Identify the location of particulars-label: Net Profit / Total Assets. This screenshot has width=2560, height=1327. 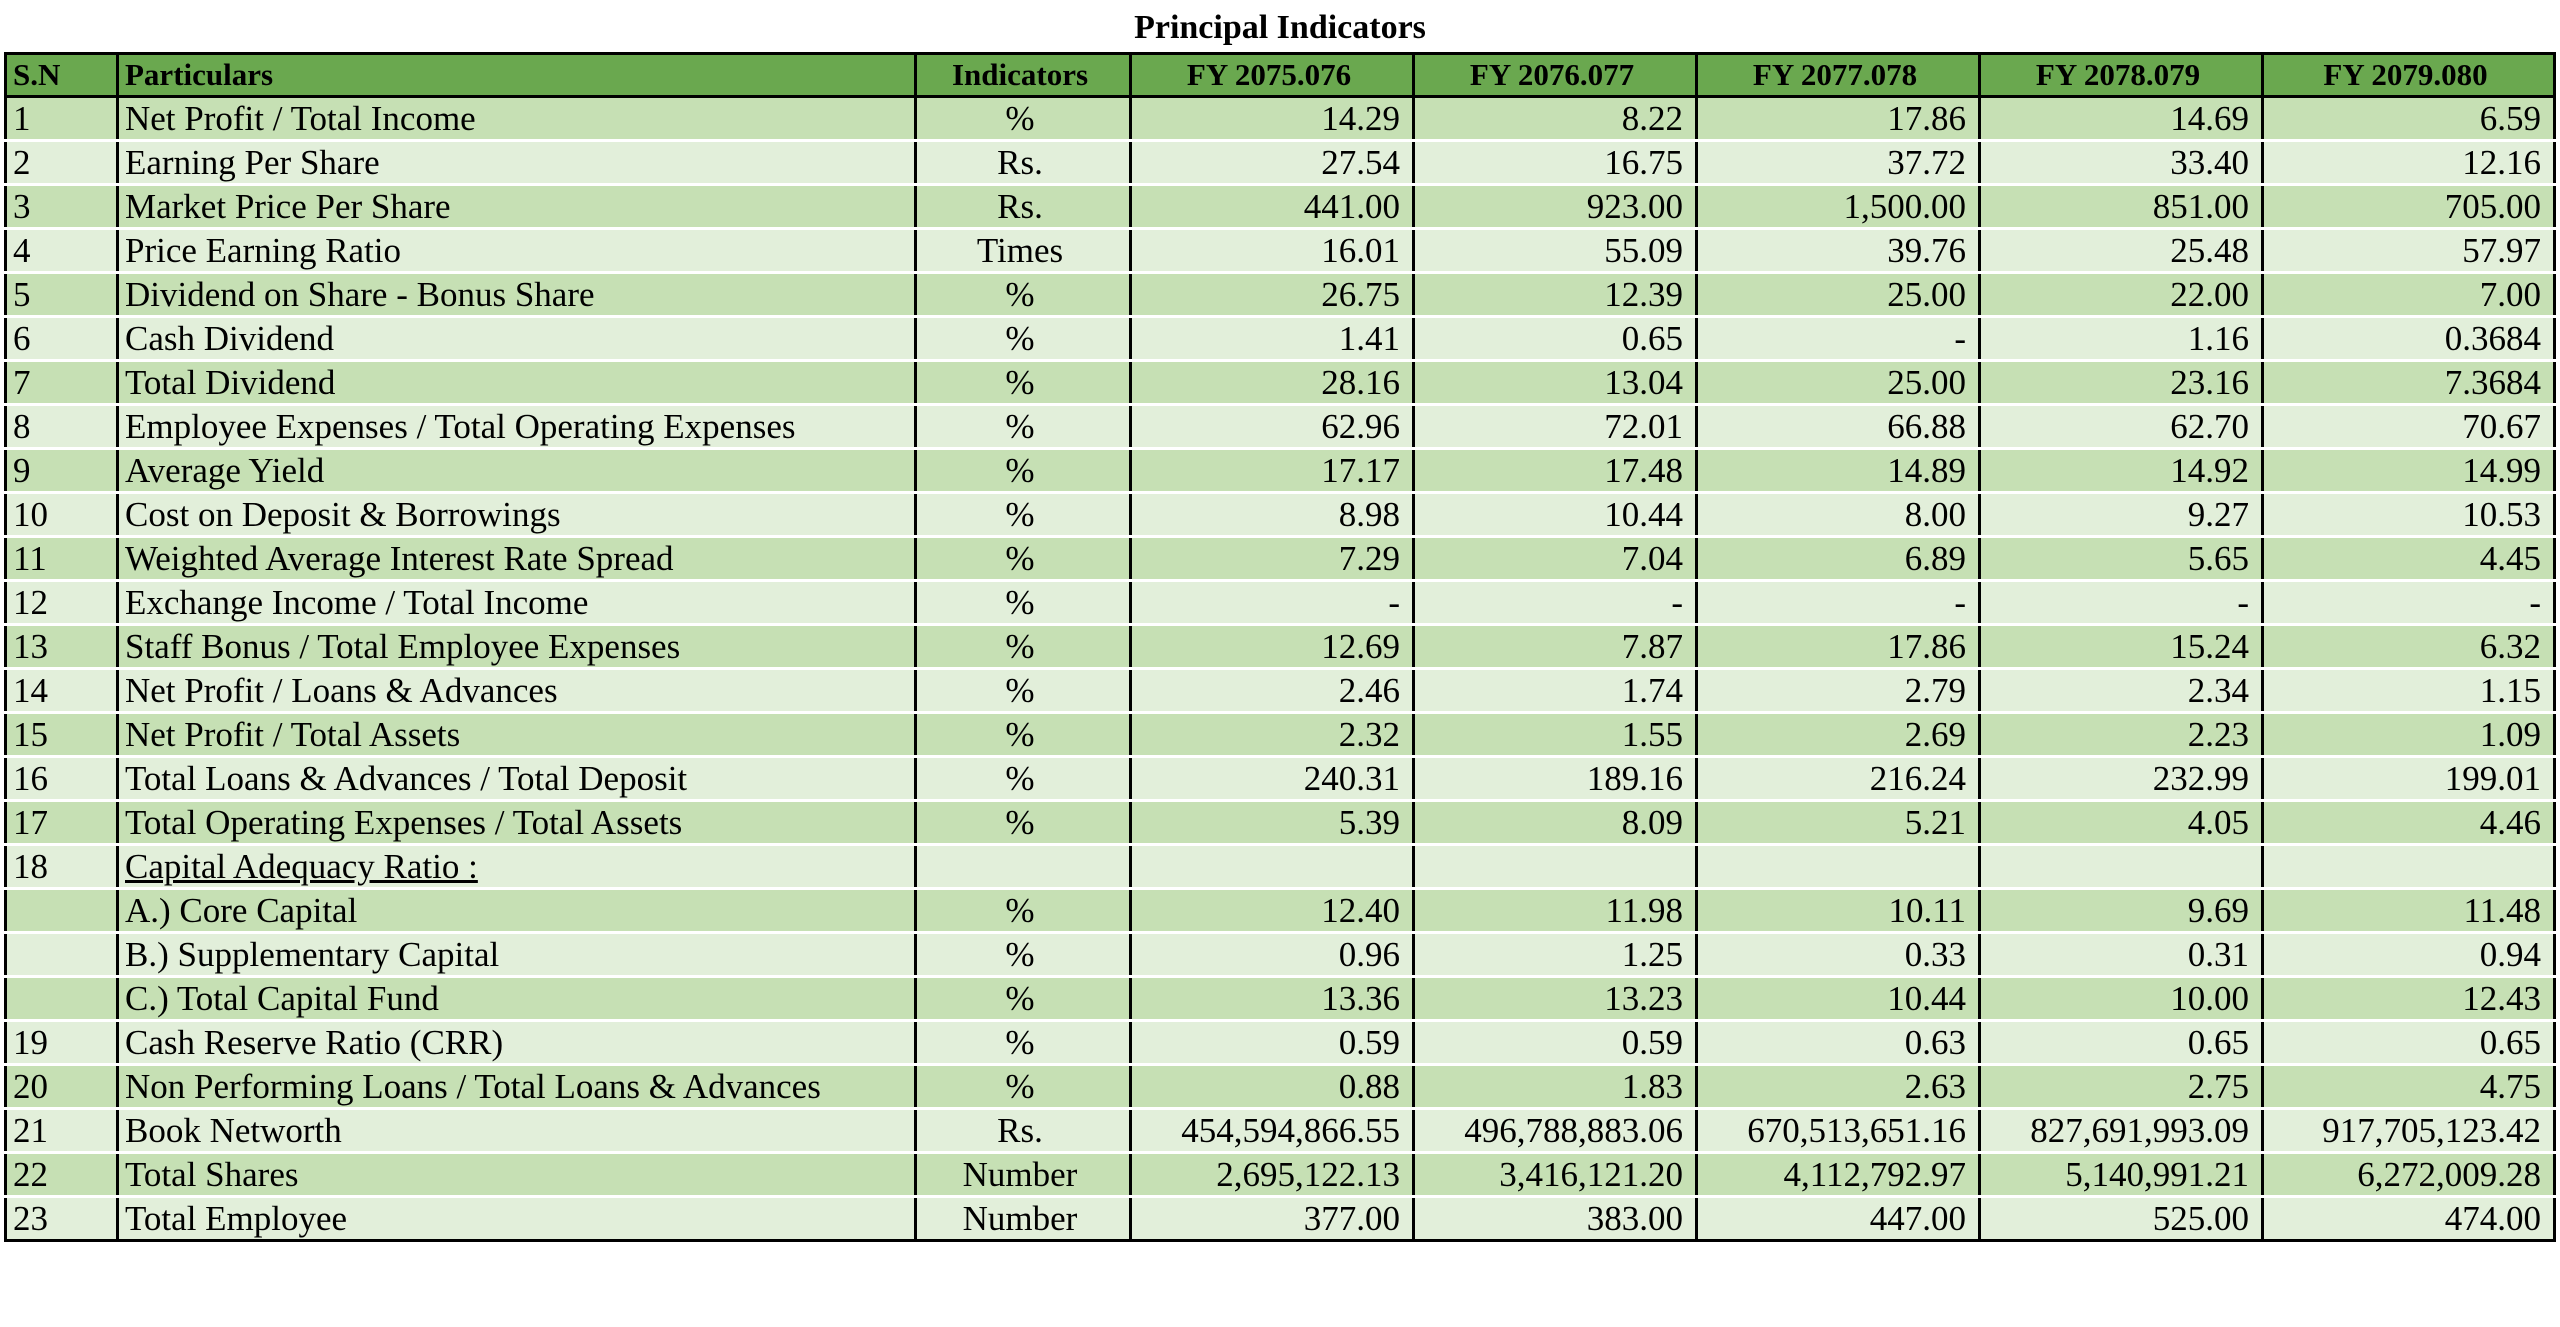
(293, 734).